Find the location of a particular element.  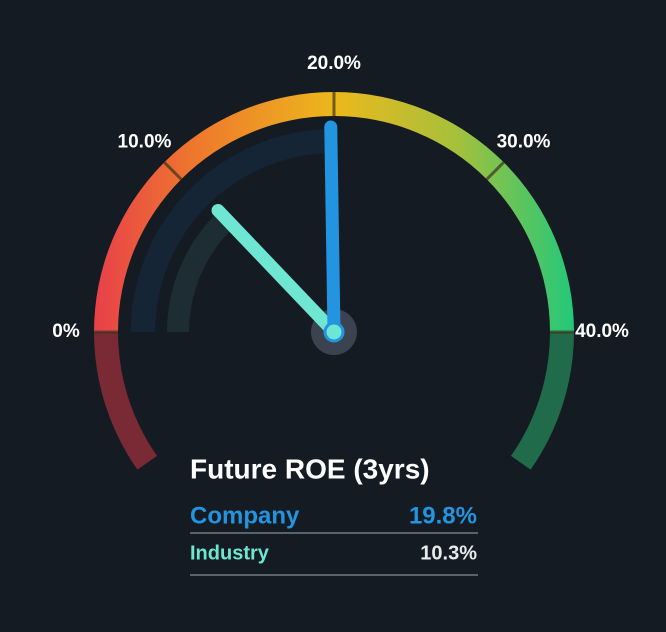

tick-label: 10.0% is located at coordinates (145, 142).